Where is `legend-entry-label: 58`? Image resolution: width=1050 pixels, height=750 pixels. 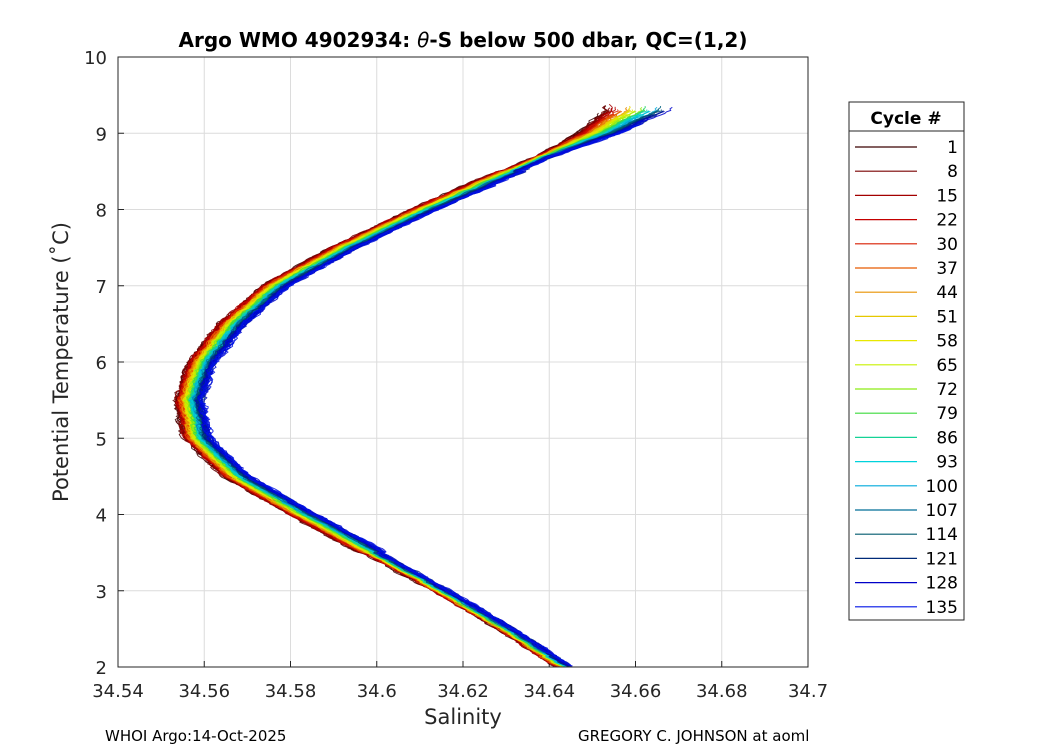 legend-entry-label: 58 is located at coordinates (947, 342).